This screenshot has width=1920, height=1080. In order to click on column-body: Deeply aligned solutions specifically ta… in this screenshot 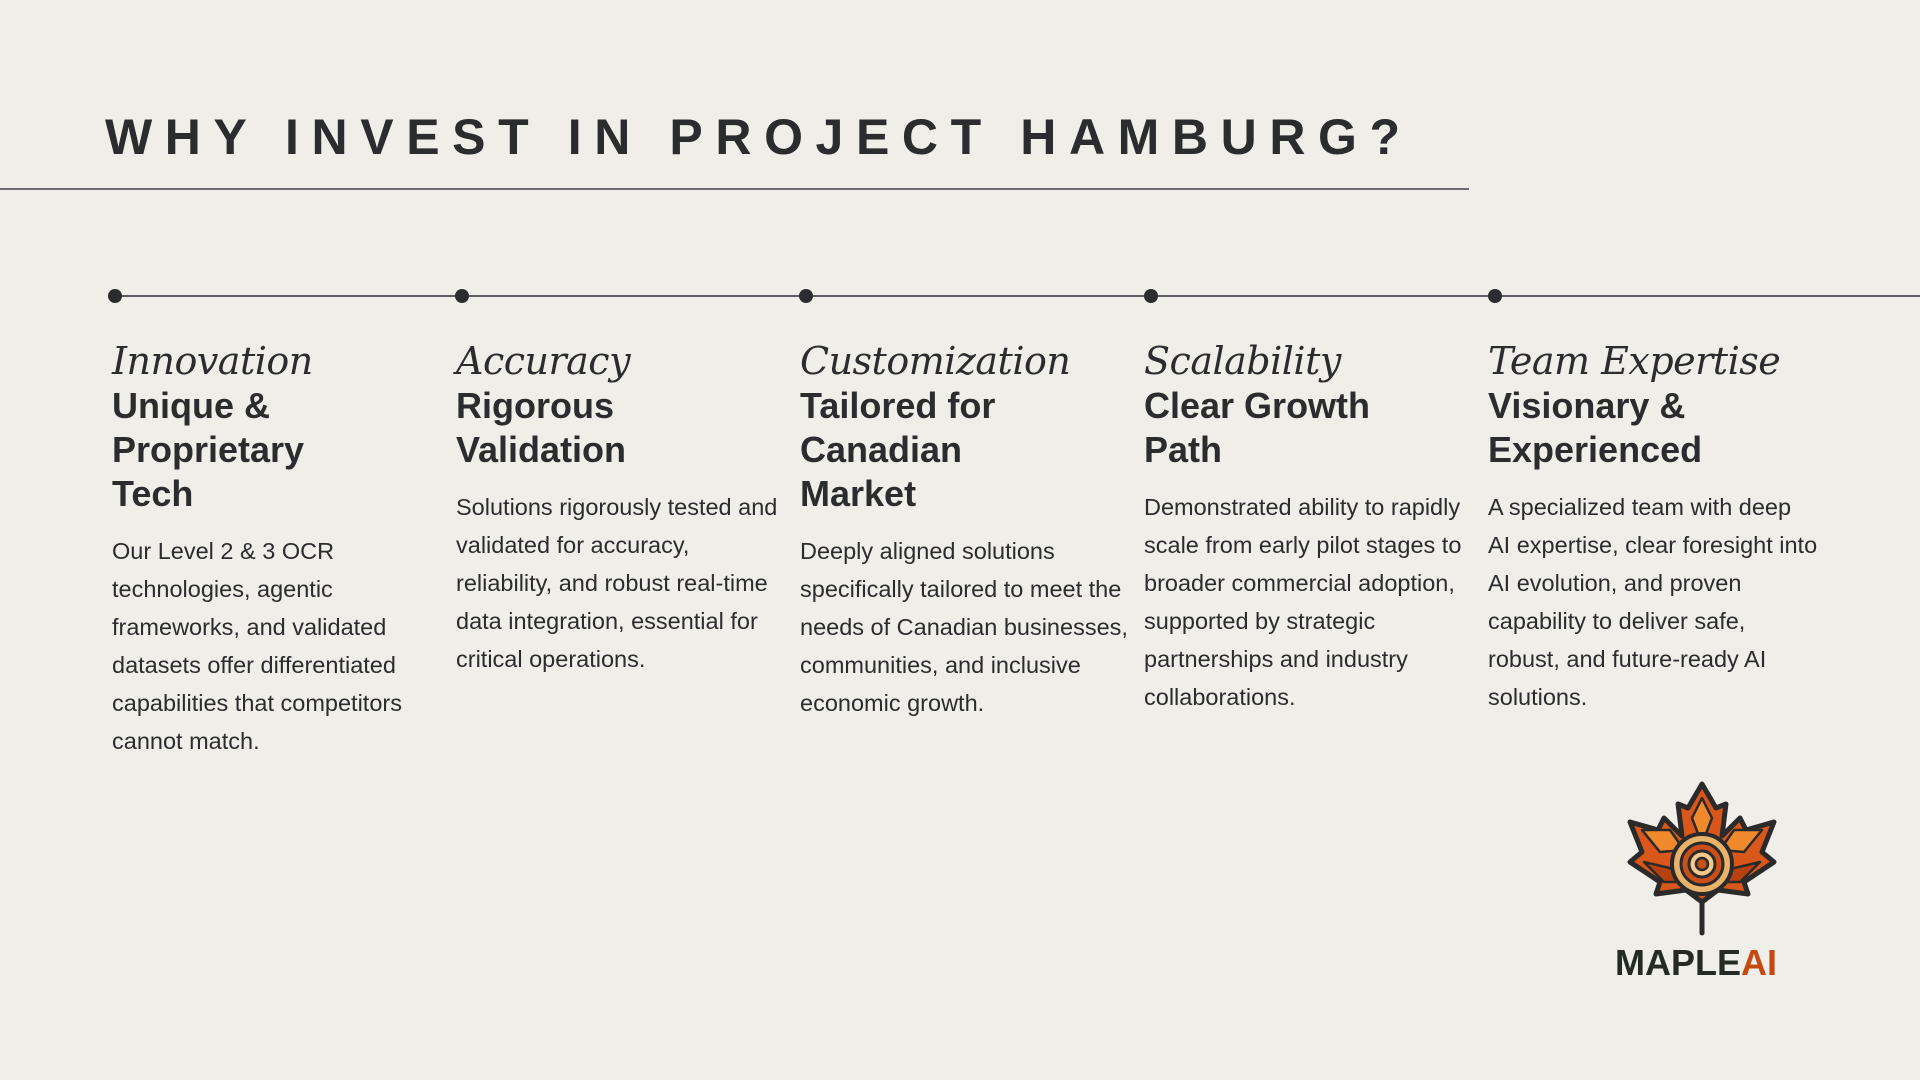, I will do `click(964, 627)`.